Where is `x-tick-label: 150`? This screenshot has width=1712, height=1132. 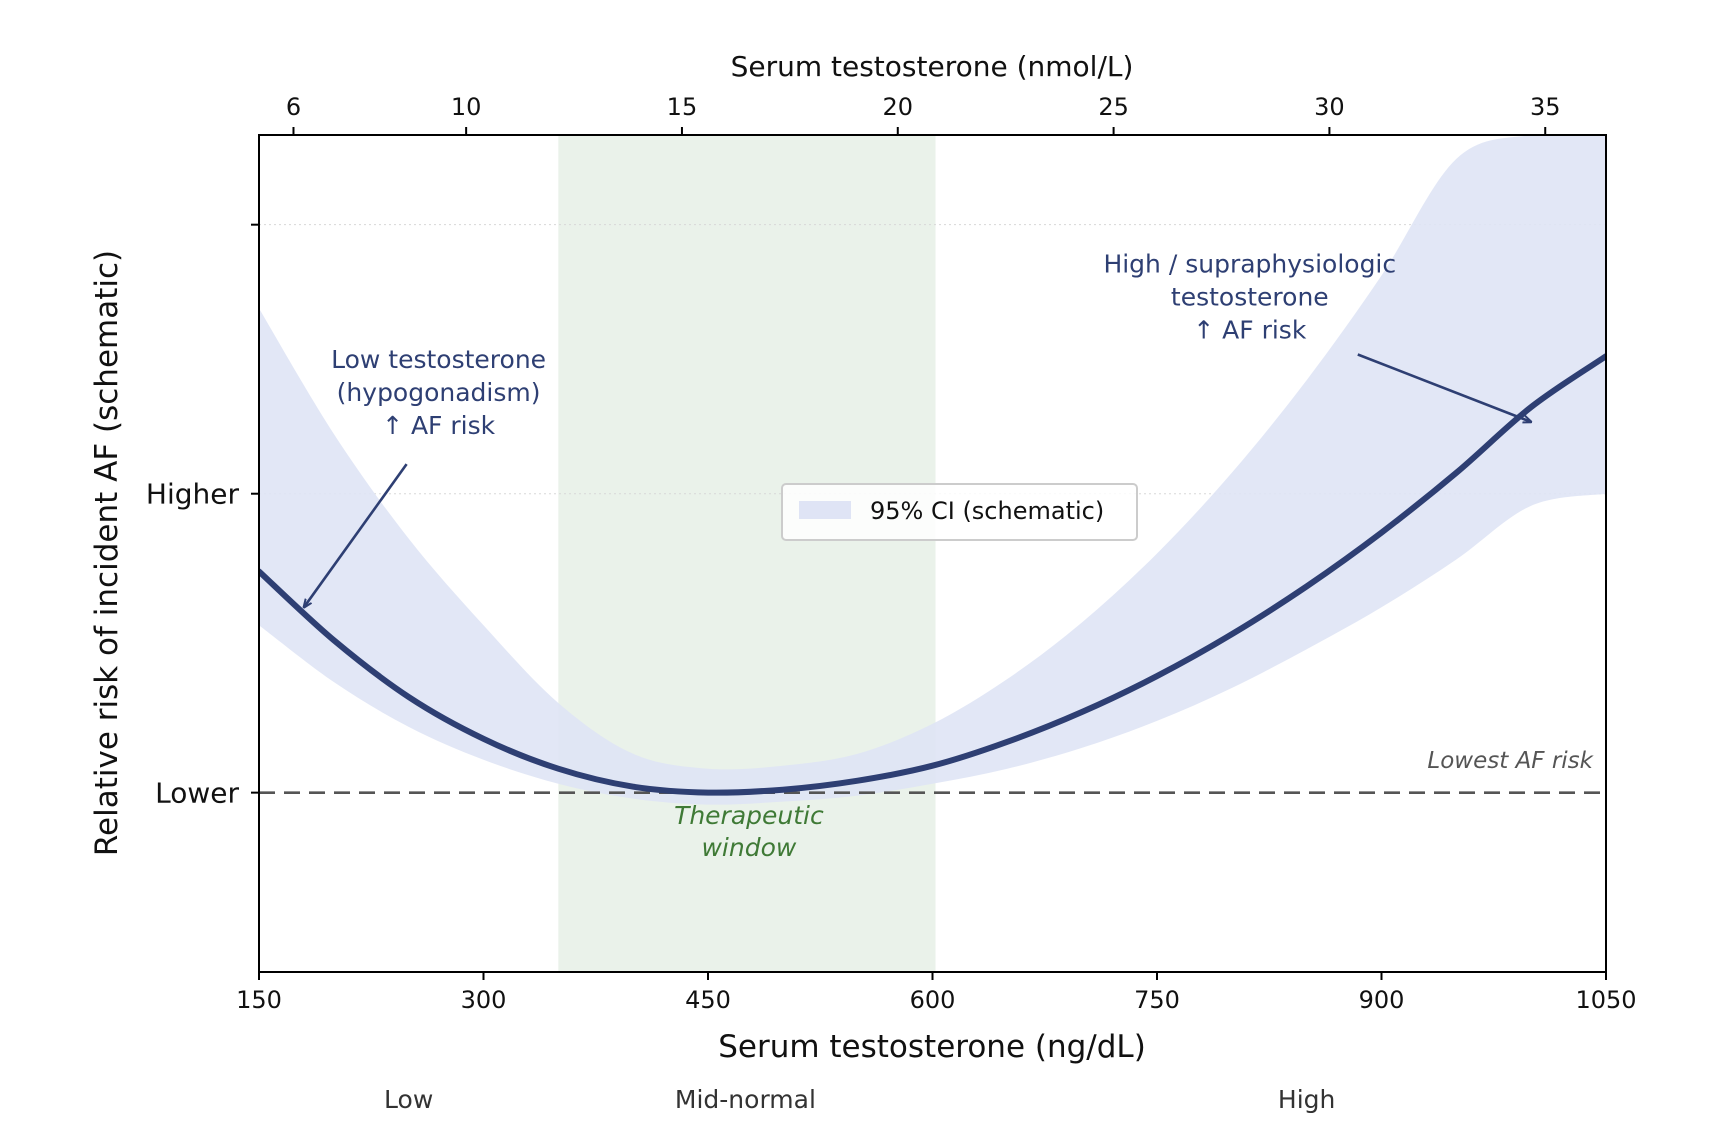 x-tick-label: 150 is located at coordinates (259, 1000).